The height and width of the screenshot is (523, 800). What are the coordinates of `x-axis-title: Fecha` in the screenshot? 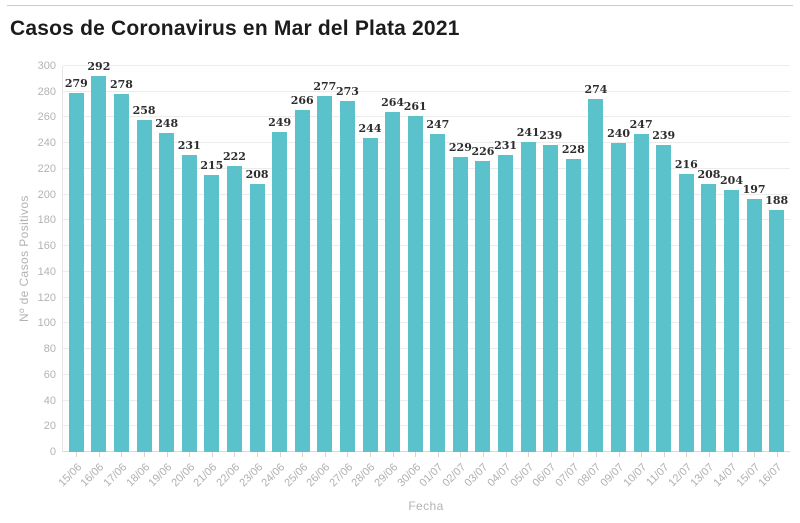 It's located at (426, 506).